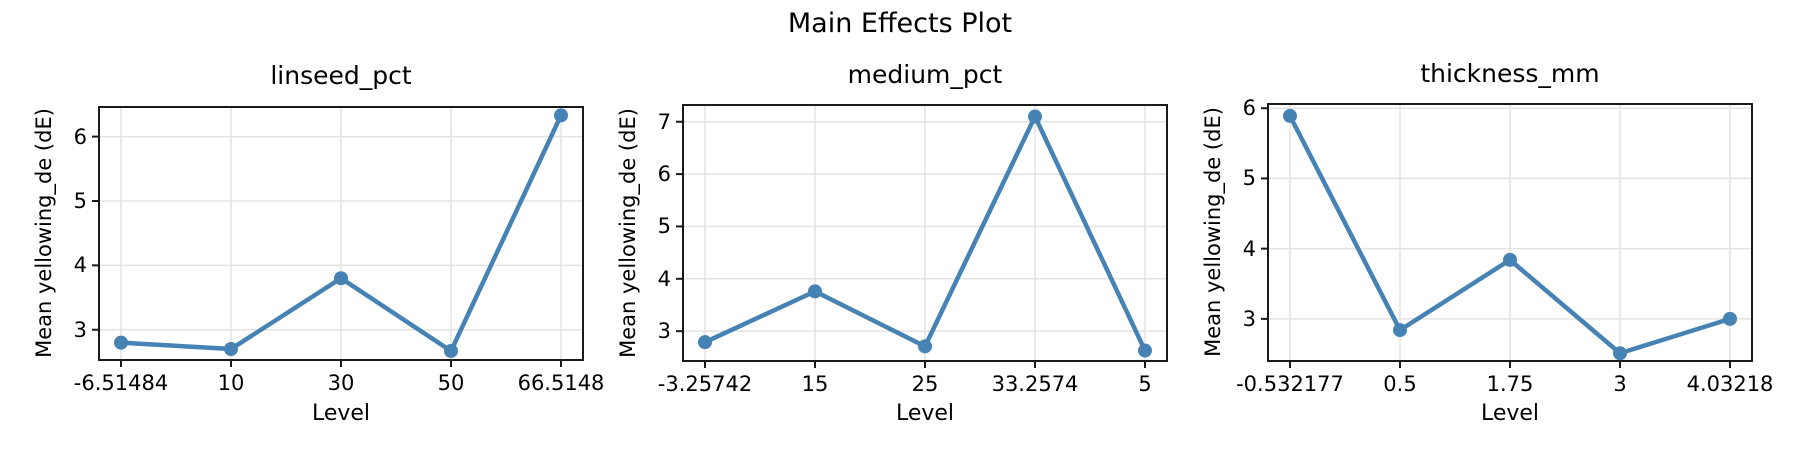 Image resolution: width=1800 pixels, height=450 pixels. What do you see at coordinates (705, 384) in the screenshot?
I see `x-tick-label: -3.25742` at bounding box center [705, 384].